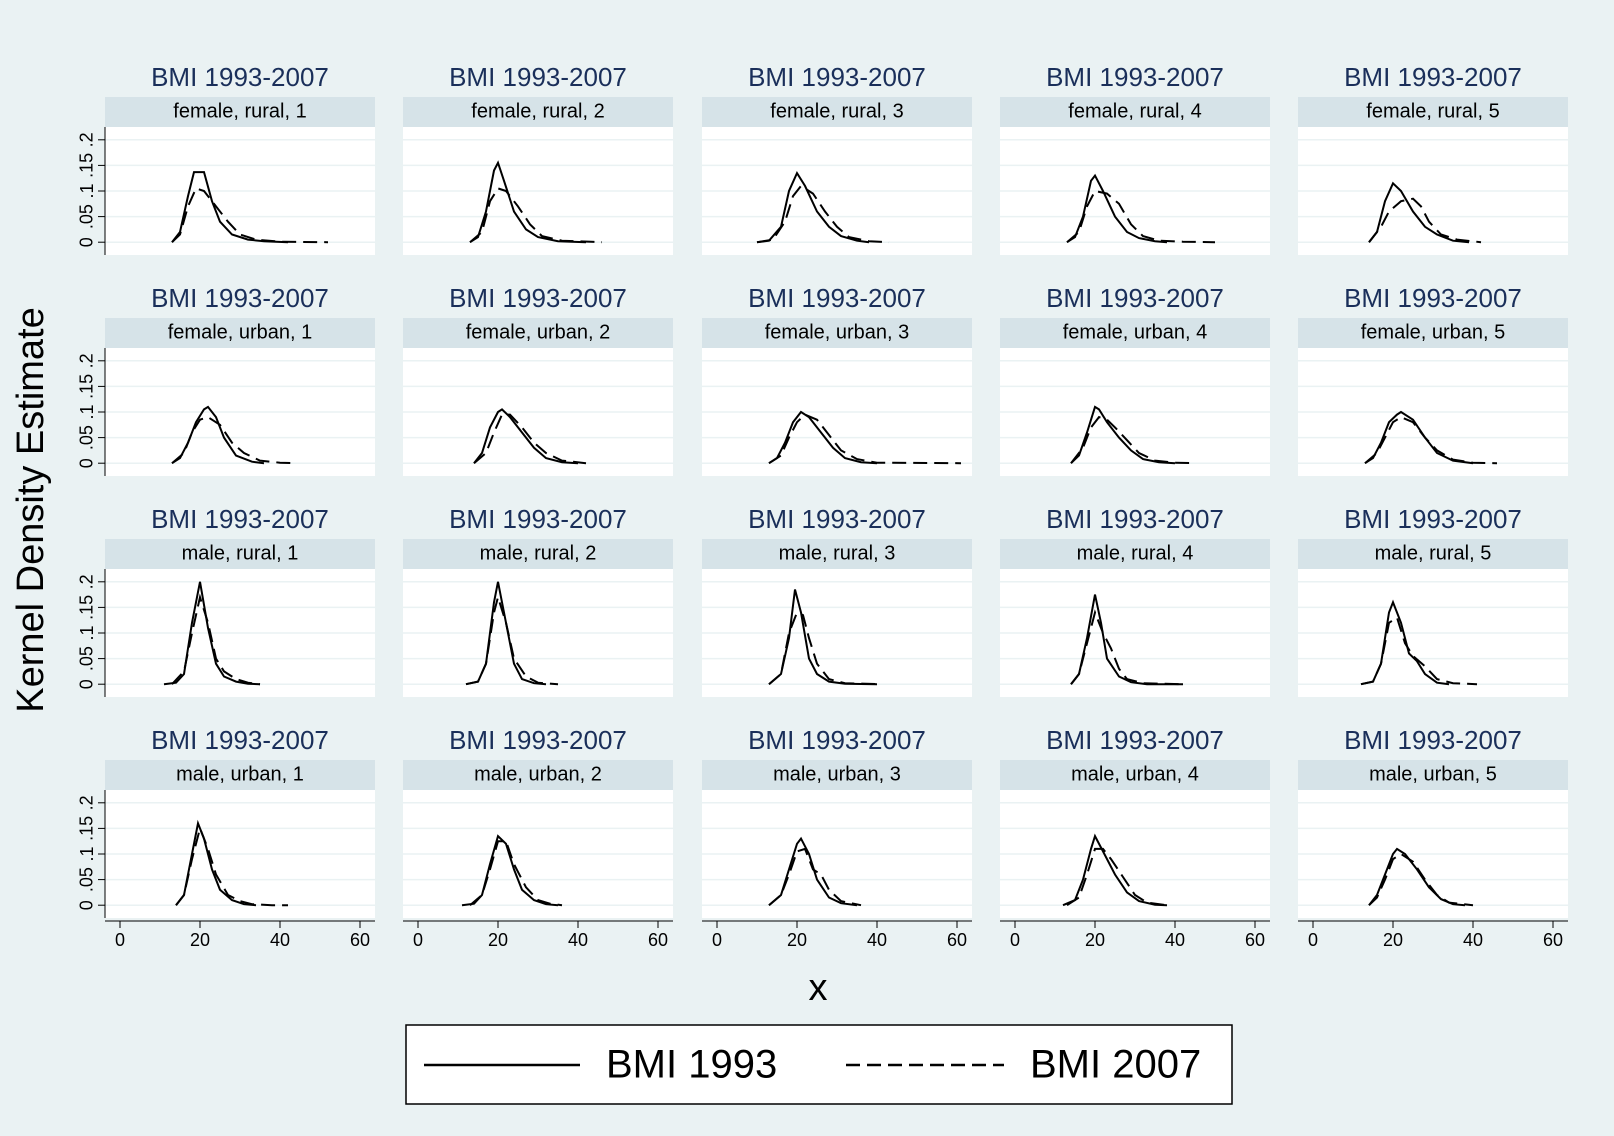  What do you see at coordinates (31, 510) in the screenshot?
I see `y-axis-label: Kernel Density Estimate` at bounding box center [31, 510].